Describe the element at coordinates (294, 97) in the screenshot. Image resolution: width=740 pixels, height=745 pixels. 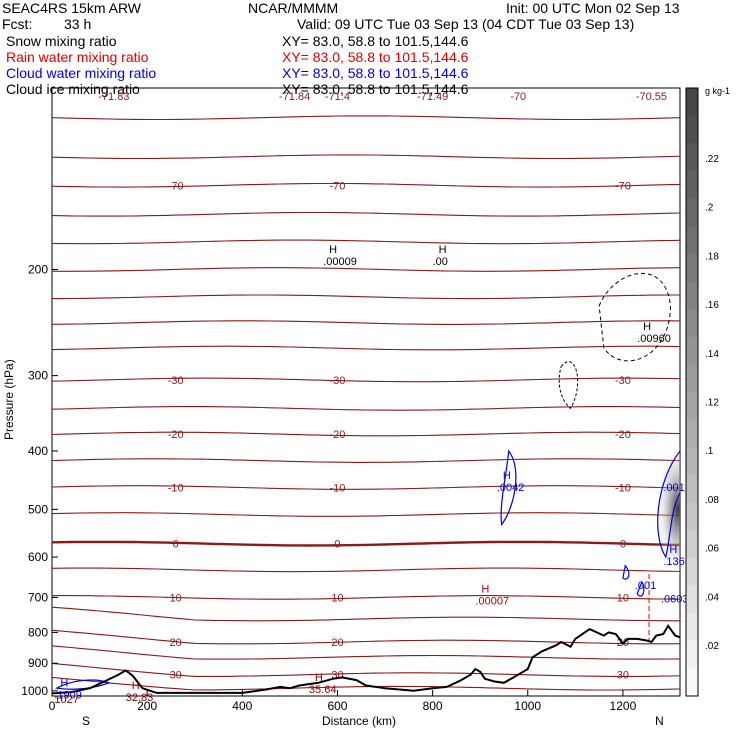
I see `top-contour-label: -71.84` at that location.